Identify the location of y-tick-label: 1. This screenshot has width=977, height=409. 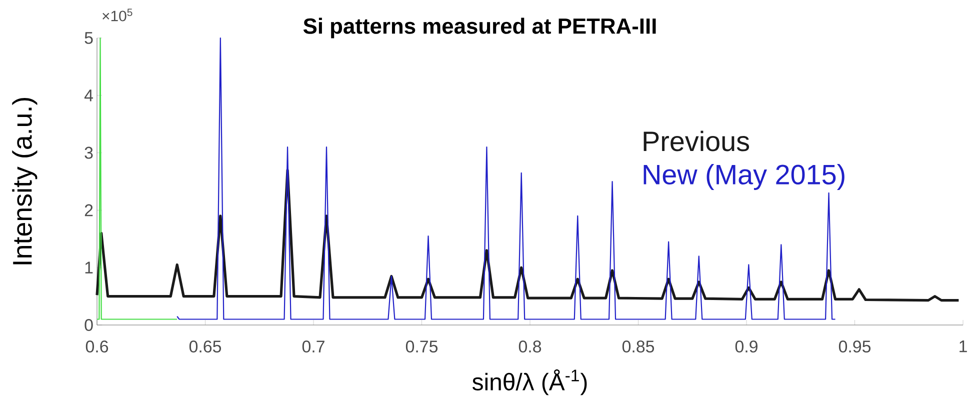
(89, 268).